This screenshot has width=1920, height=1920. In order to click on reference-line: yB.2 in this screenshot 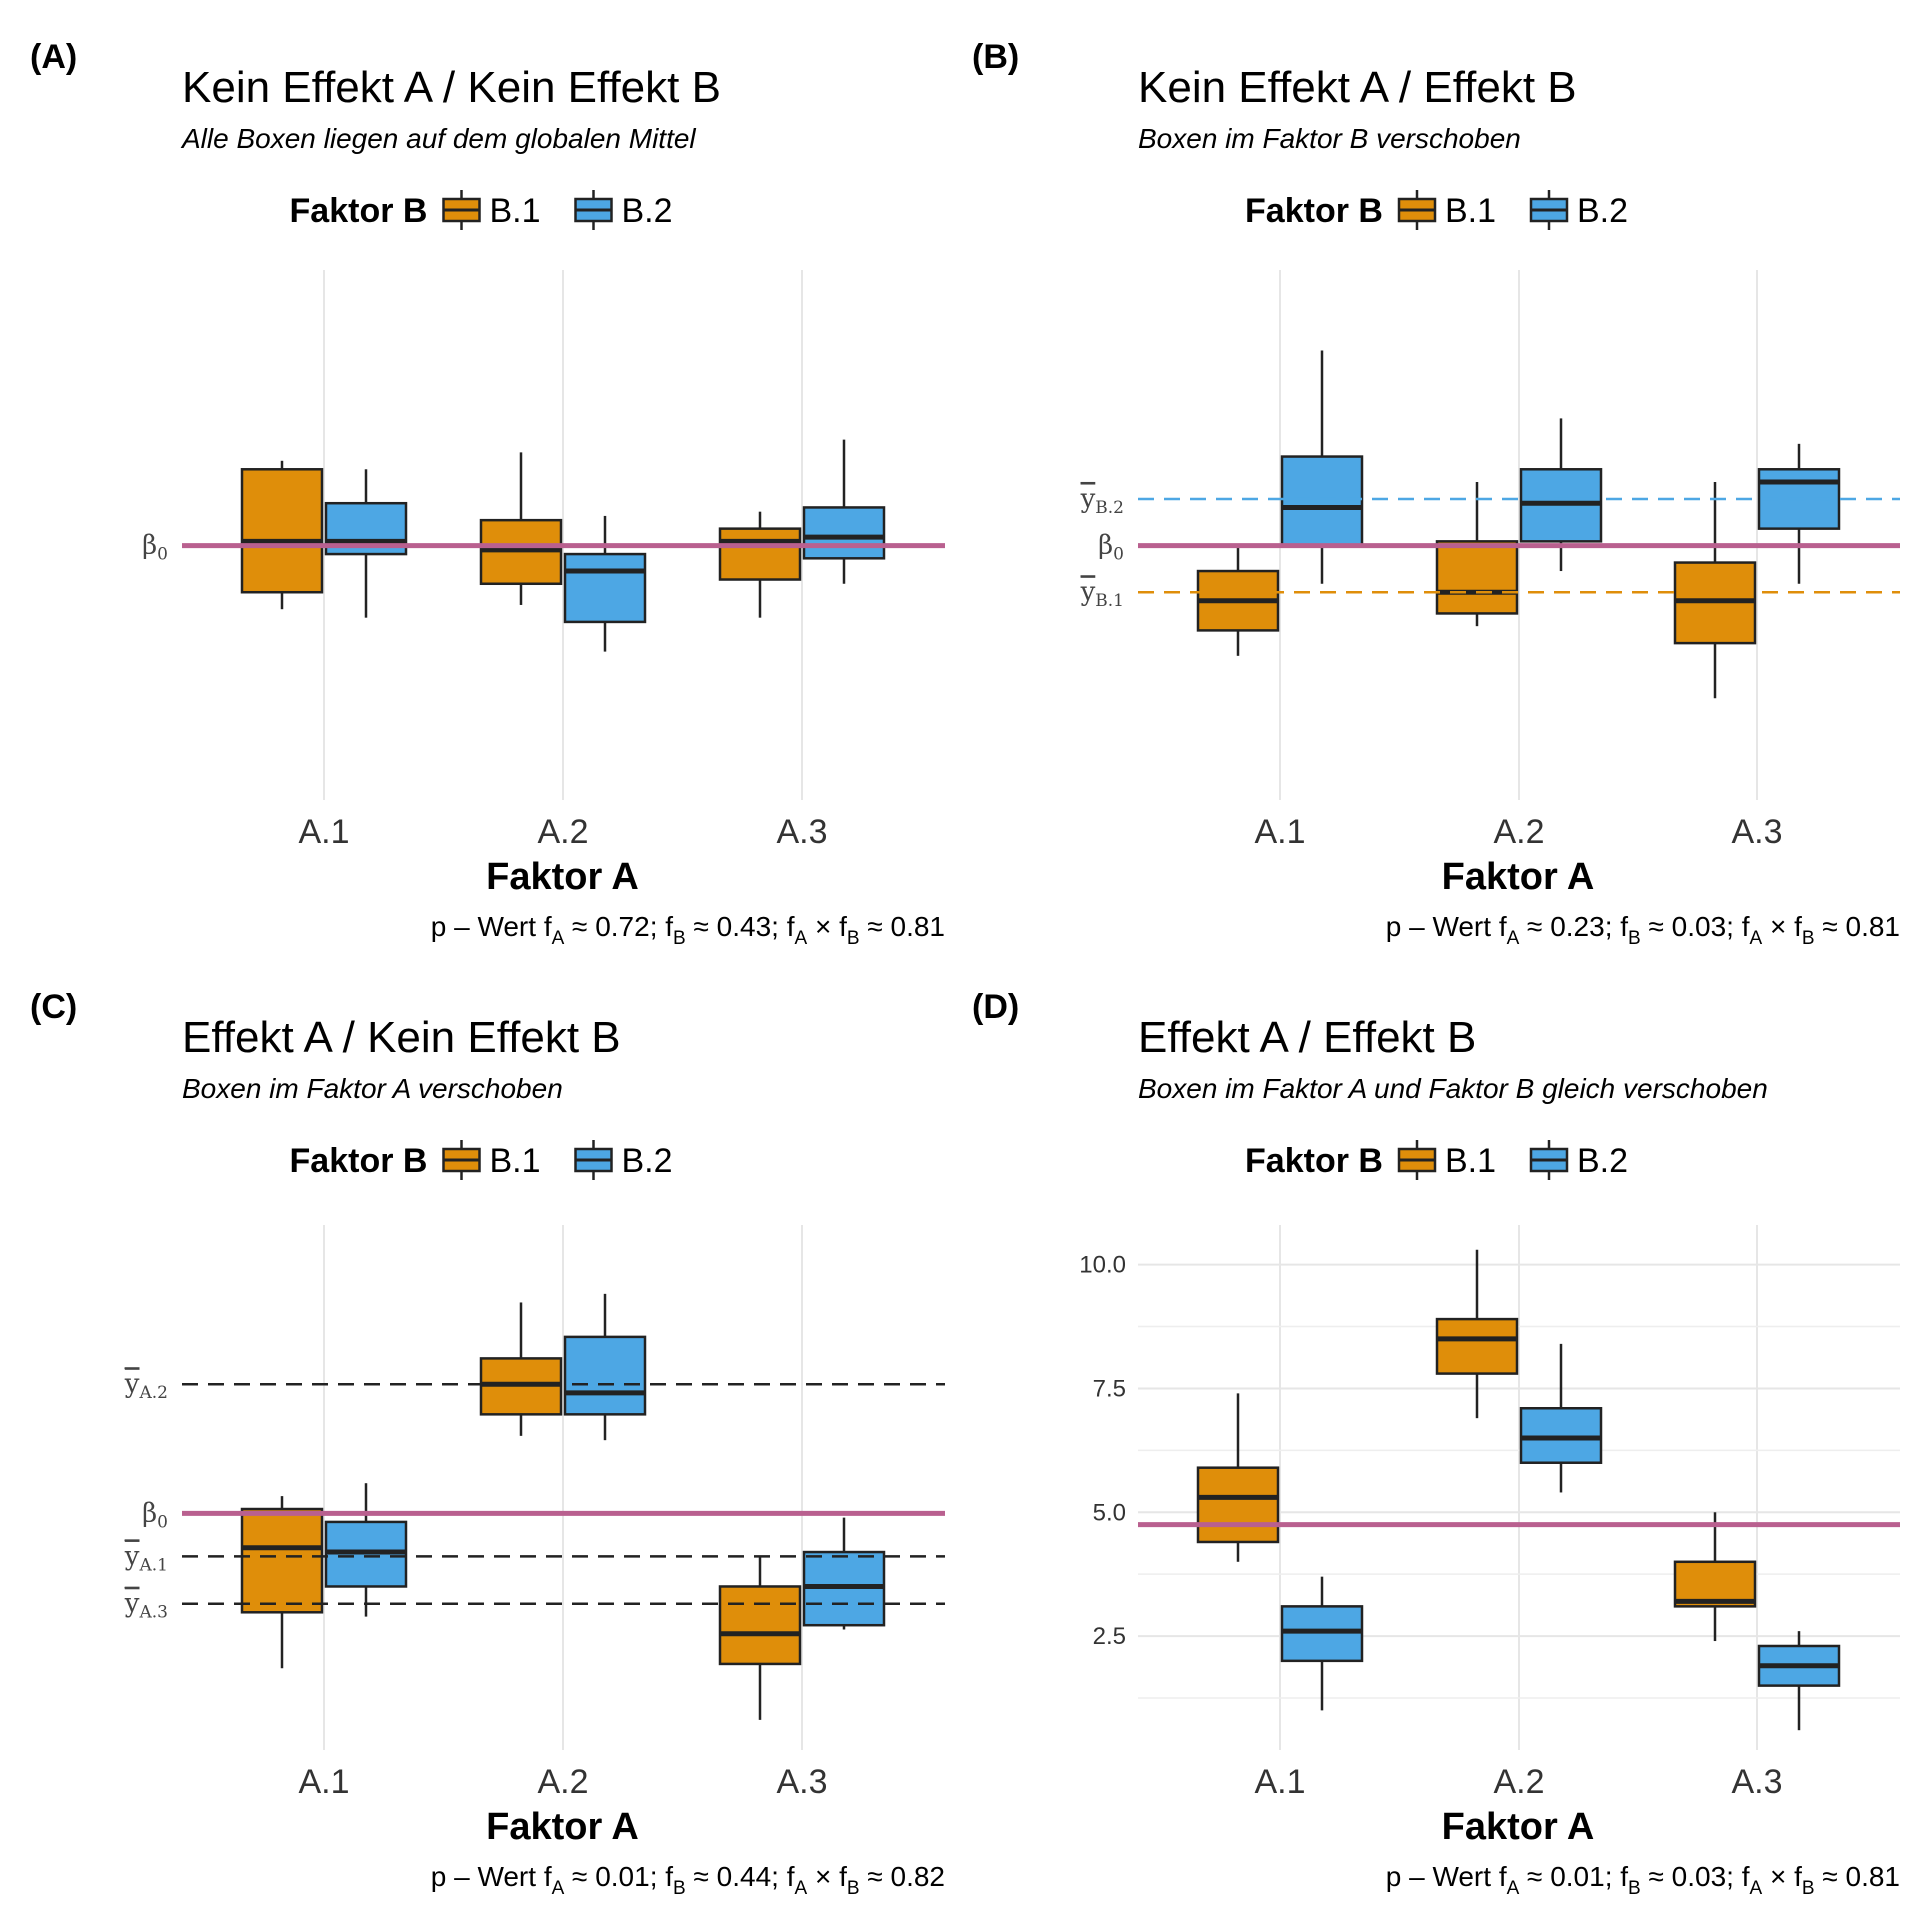, I will do `click(1490, 500)`.